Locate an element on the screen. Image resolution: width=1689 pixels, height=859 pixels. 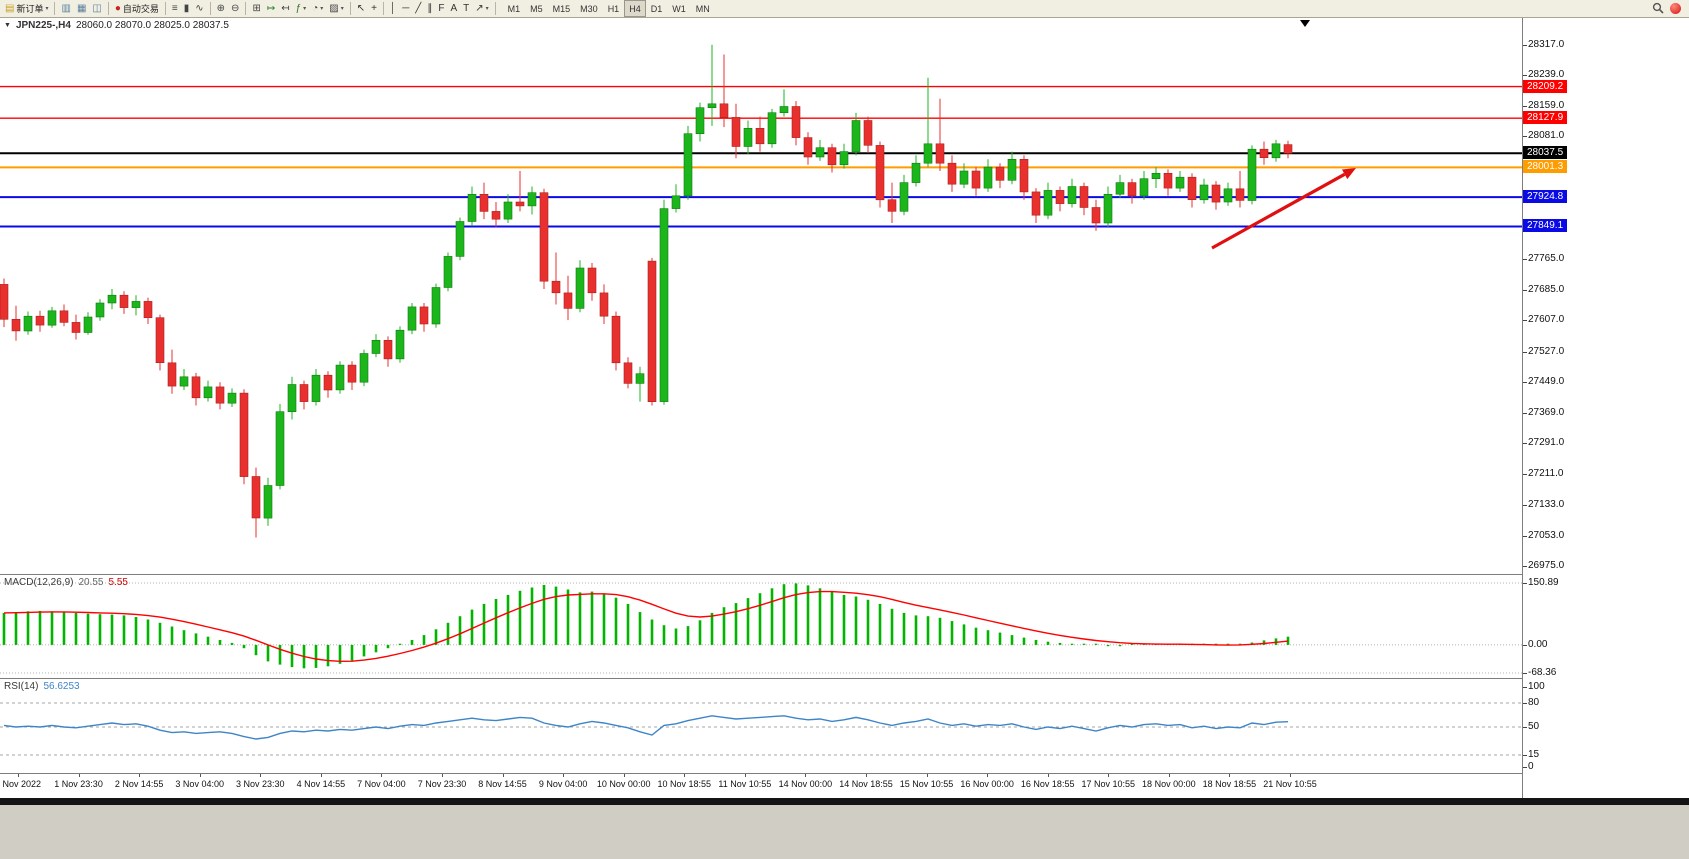
candlestick-chart-icon: ▮ is located at coordinates (187, 8).